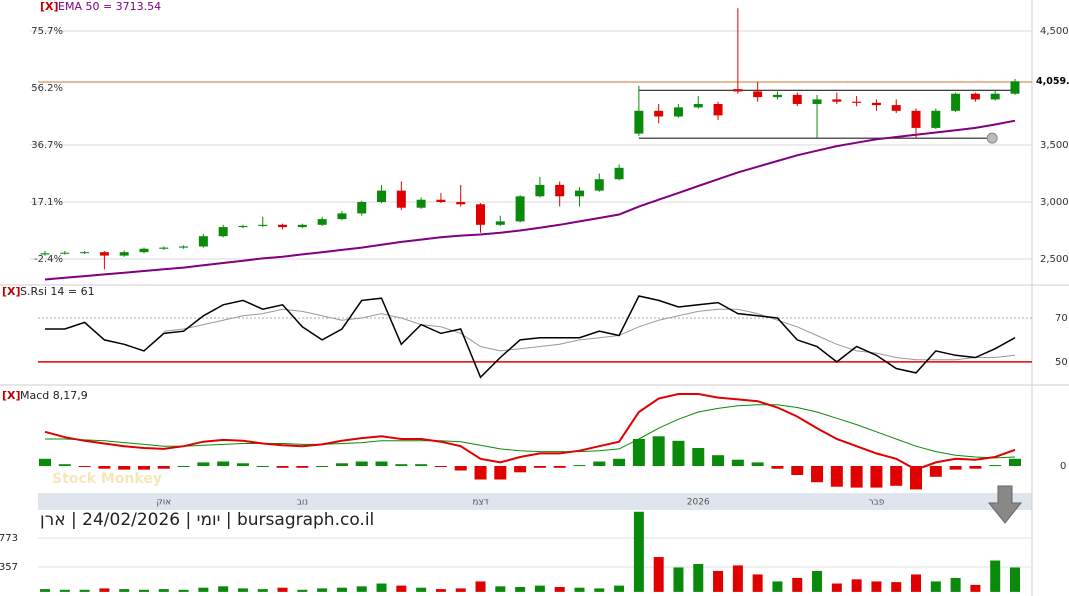 Image resolution: width=1069 pixels, height=596 pixels. I want to click on y2-tick-label: 36.7%, so click(47, 145).